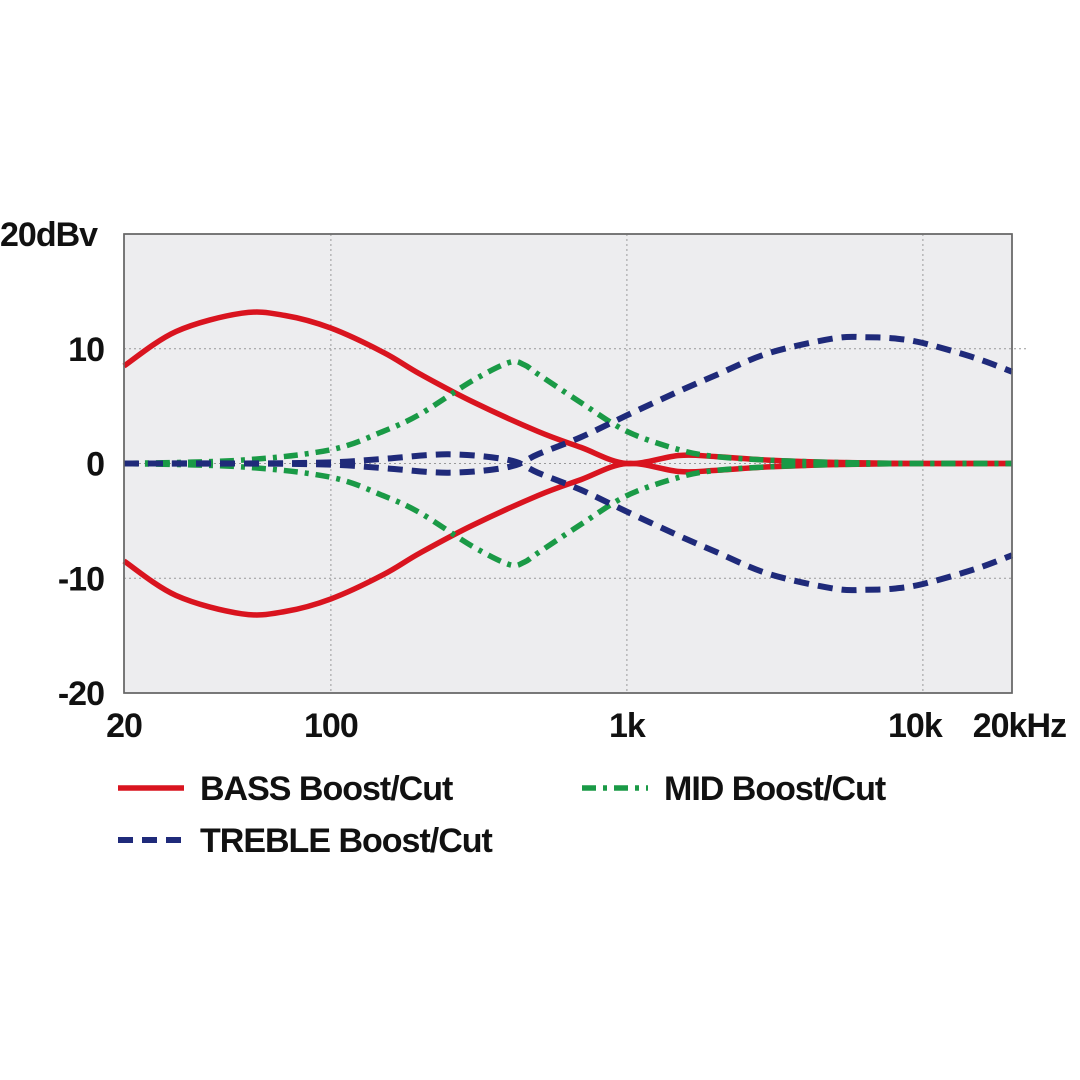  What do you see at coordinates (331, 726) in the screenshot?
I see `x-tick-label: 100` at bounding box center [331, 726].